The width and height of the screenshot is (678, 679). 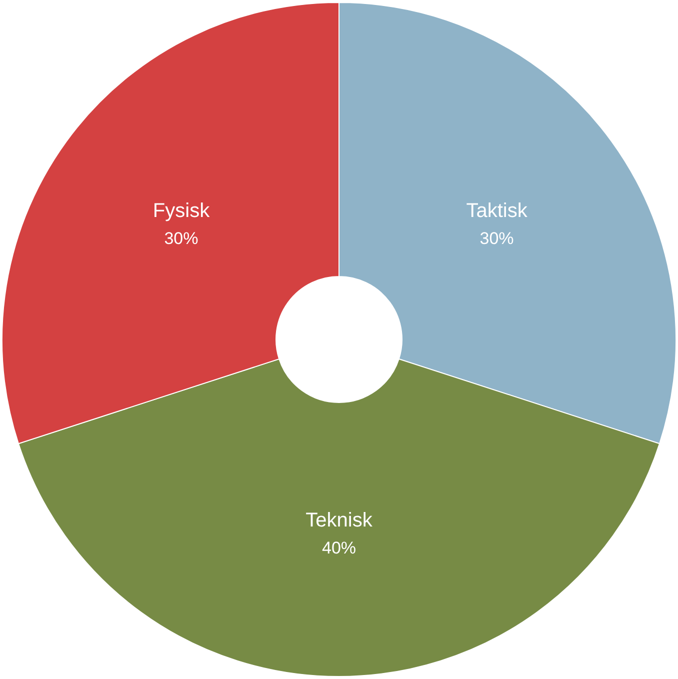 What do you see at coordinates (340, 521) in the screenshot?
I see `slice-label: Teknisk` at bounding box center [340, 521].